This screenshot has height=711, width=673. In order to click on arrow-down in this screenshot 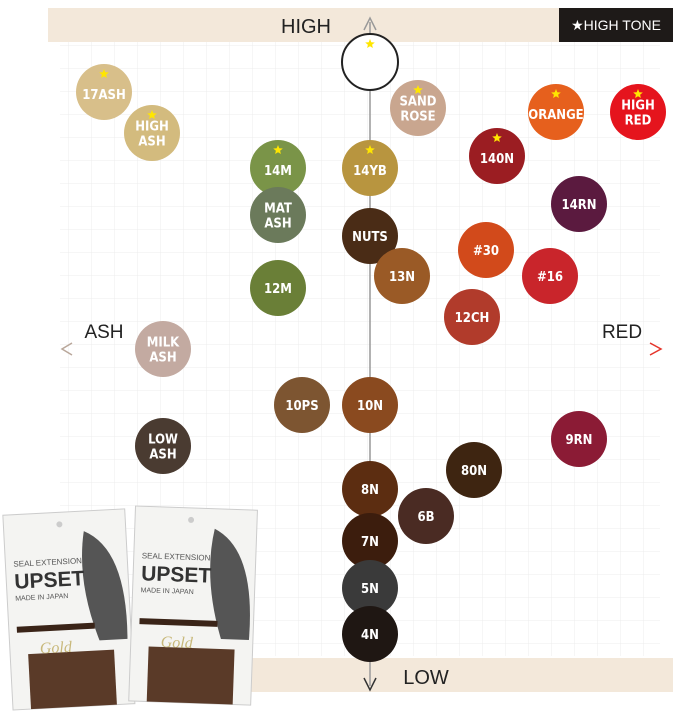, I will do `click(370, 684)`.